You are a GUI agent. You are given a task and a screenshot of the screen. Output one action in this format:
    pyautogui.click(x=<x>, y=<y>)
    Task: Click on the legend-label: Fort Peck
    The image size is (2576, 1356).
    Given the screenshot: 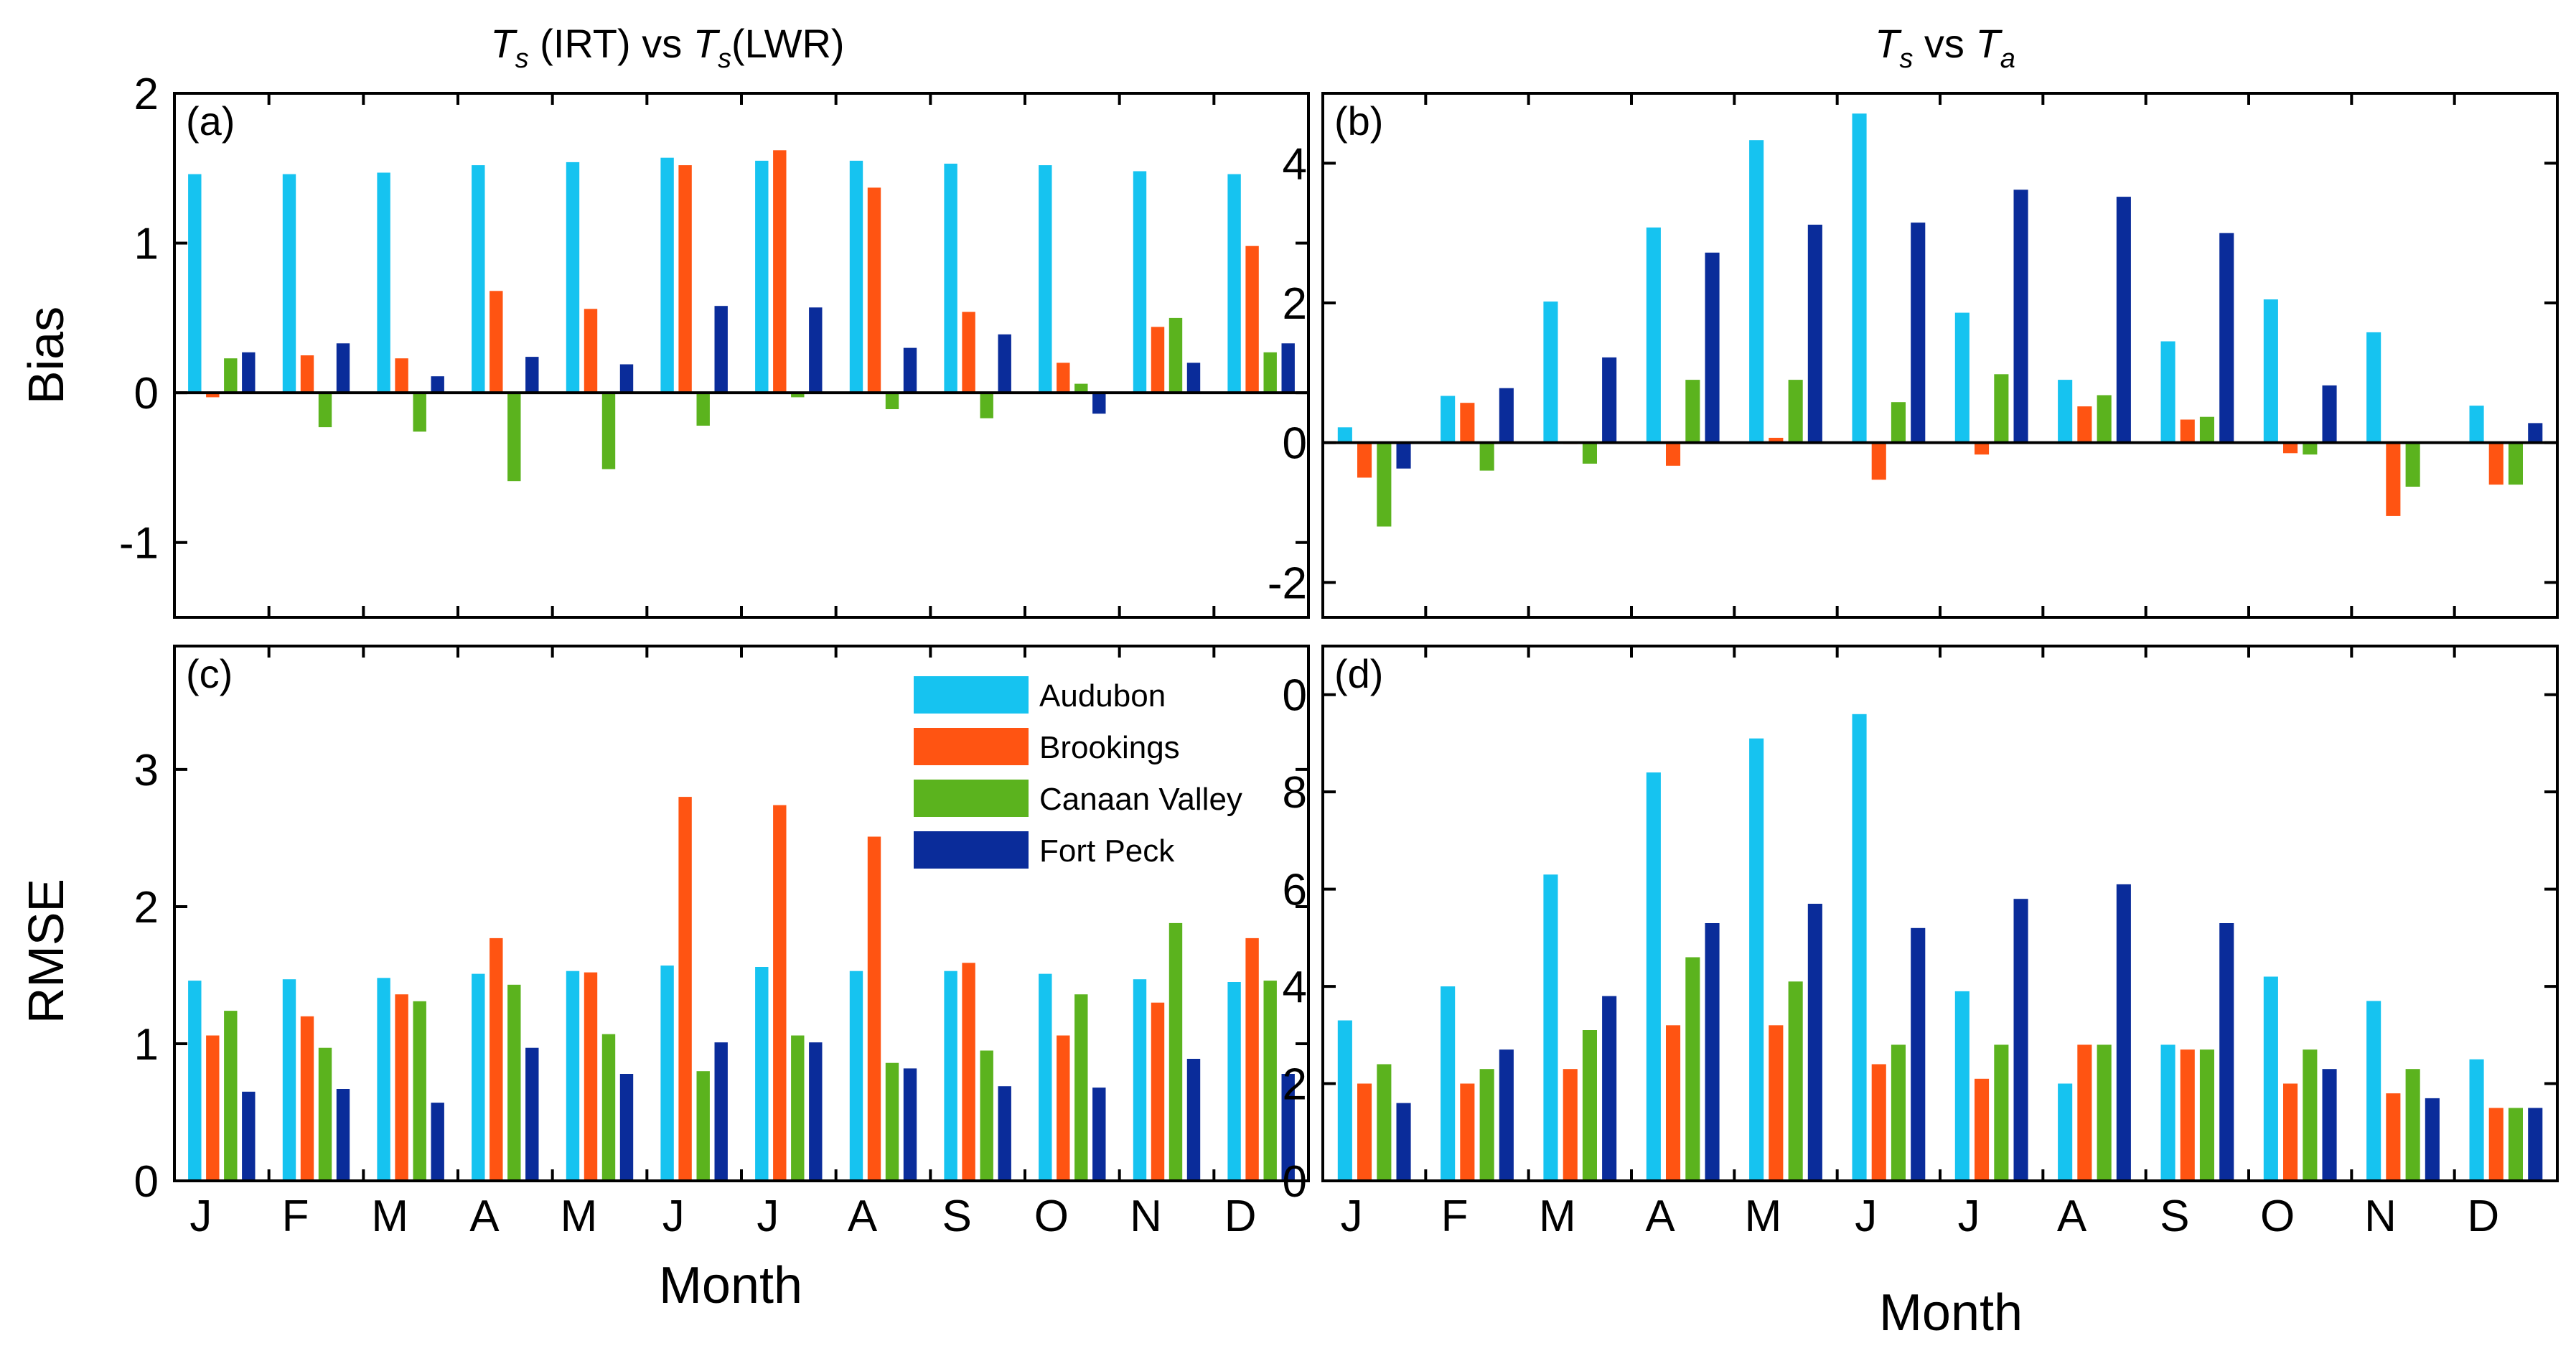 What is the action you would take?
    pyautogui.click(x=1107, y=851)
    